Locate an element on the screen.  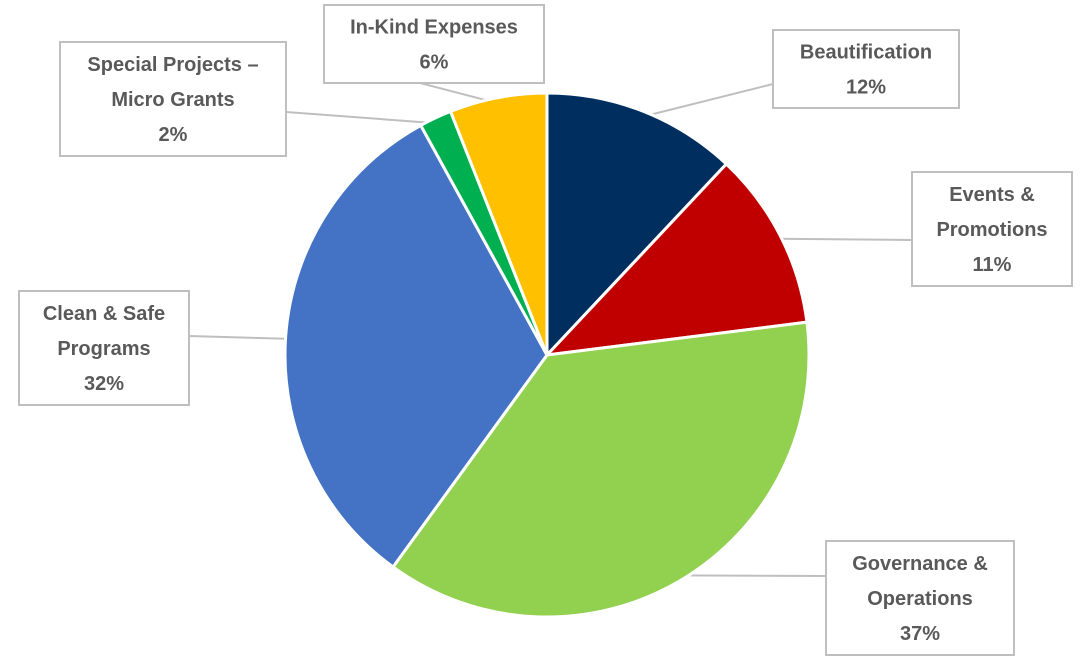
data-label-percent-governance-operations: 37% is located at coordinates (920, 634).